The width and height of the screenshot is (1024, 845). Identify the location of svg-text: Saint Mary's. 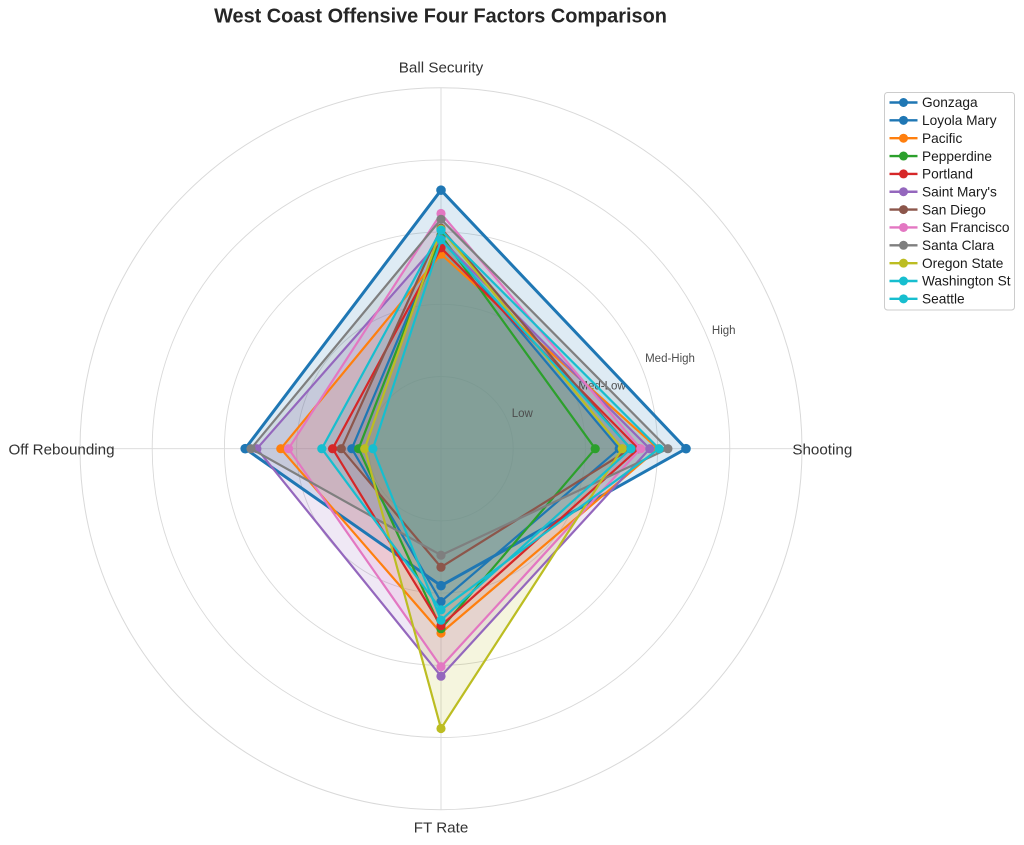
(959, 191).